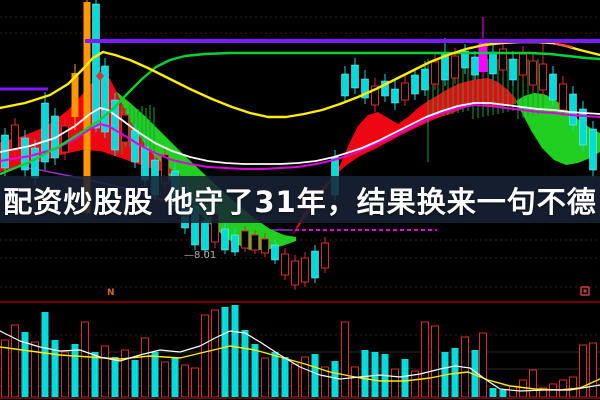  I want to click on red-seal-marker, so click(585, 291).